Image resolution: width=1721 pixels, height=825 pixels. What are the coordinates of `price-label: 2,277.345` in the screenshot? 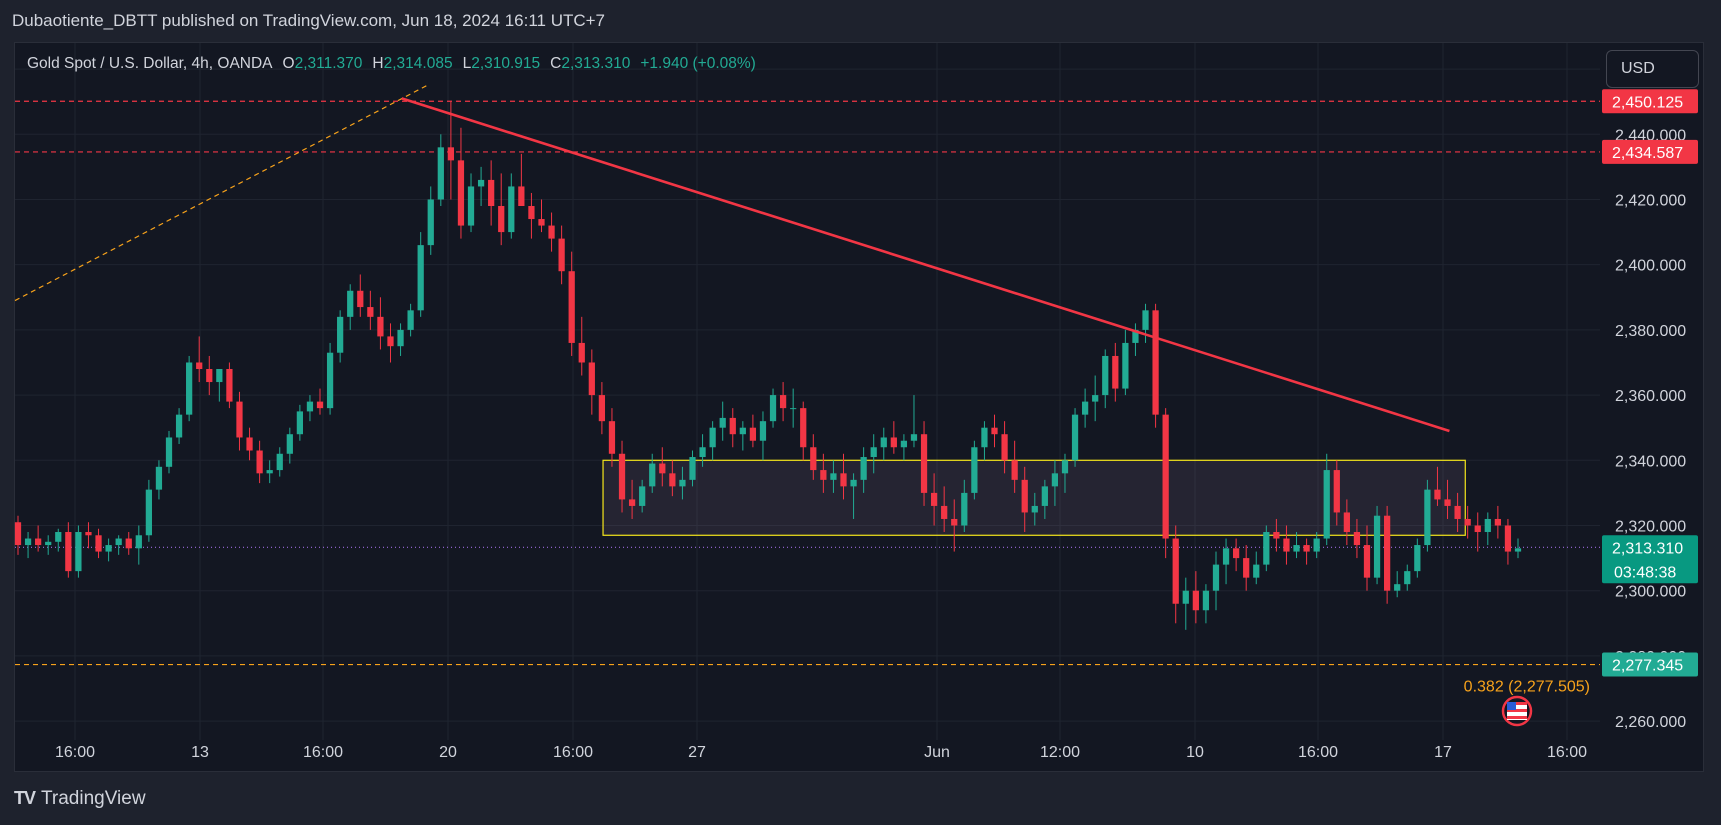 It's located at (1647, 666).